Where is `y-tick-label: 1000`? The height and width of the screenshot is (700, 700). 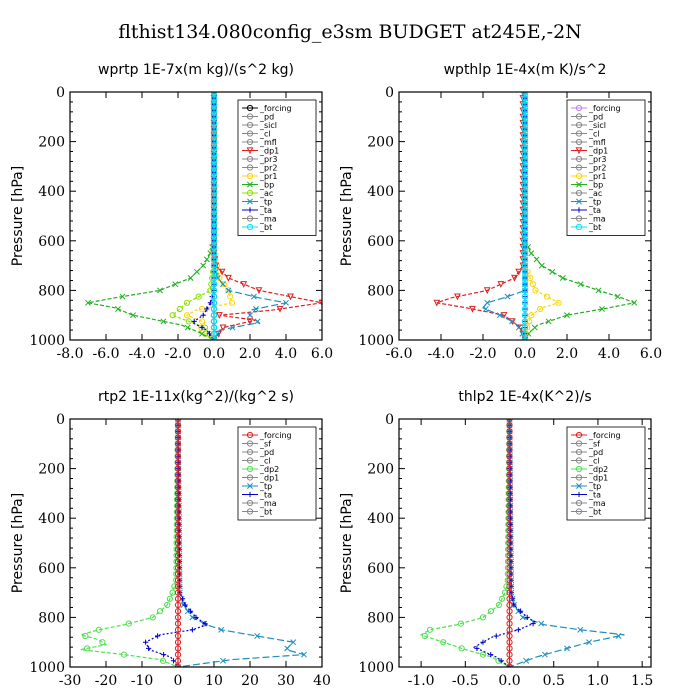 y-tick-label: 1000 is located at coordinates (376, 341).